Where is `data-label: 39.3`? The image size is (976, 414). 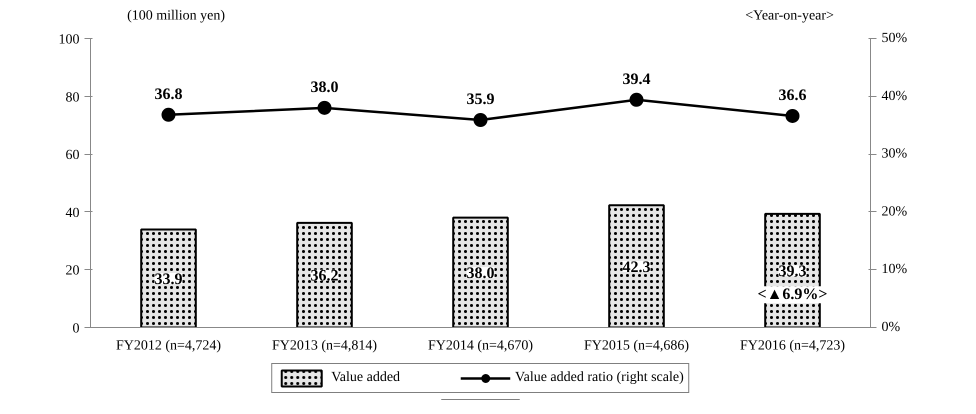 data-label: 39.3 is located at coordinates (792, 271).